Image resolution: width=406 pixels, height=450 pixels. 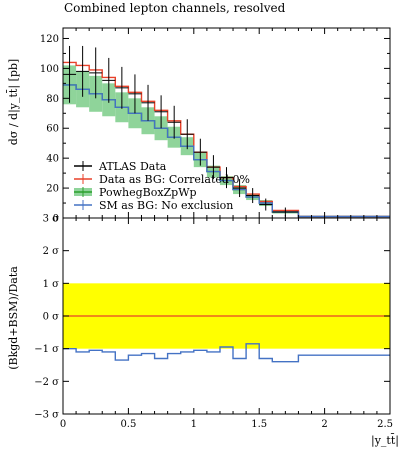 What do you see at coordinates (46, 415) in the screenshot?
I see `y-tick-label: −3 σ` at bounding box center [46, 415].